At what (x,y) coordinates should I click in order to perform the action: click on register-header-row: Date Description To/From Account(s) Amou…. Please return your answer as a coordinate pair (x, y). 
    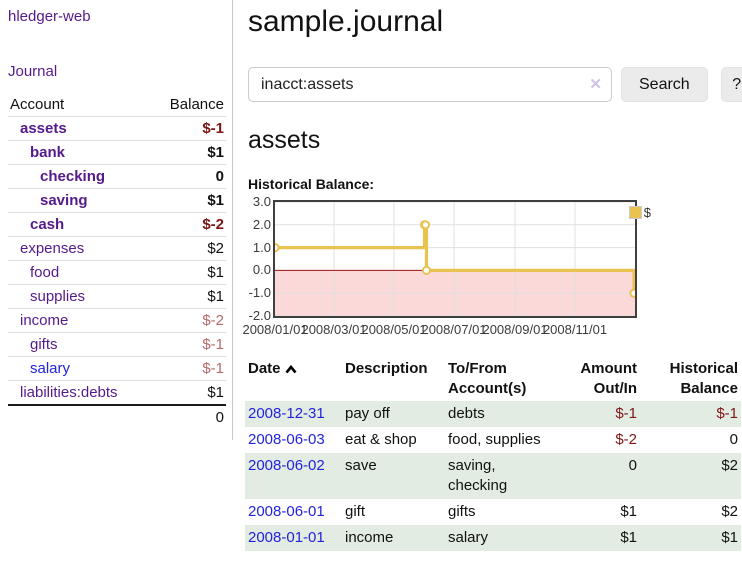
    Looking at the image, I should click on (493, 379).